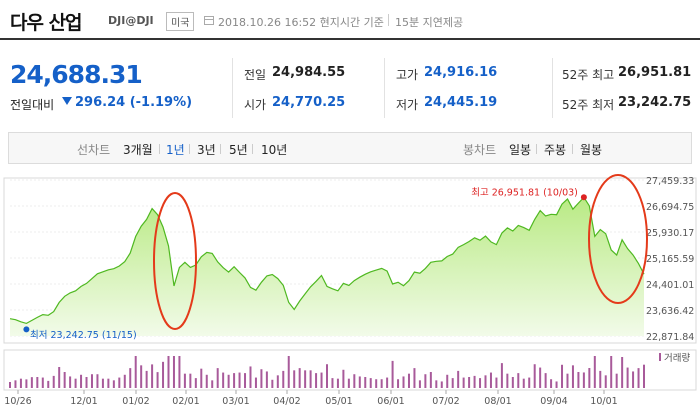 Image resolution: width=700 pixels, height=408 pixels. Describe the element at coordinates (274, 150) in the screenshot. I see `tab-10-years: 10년` at that location.